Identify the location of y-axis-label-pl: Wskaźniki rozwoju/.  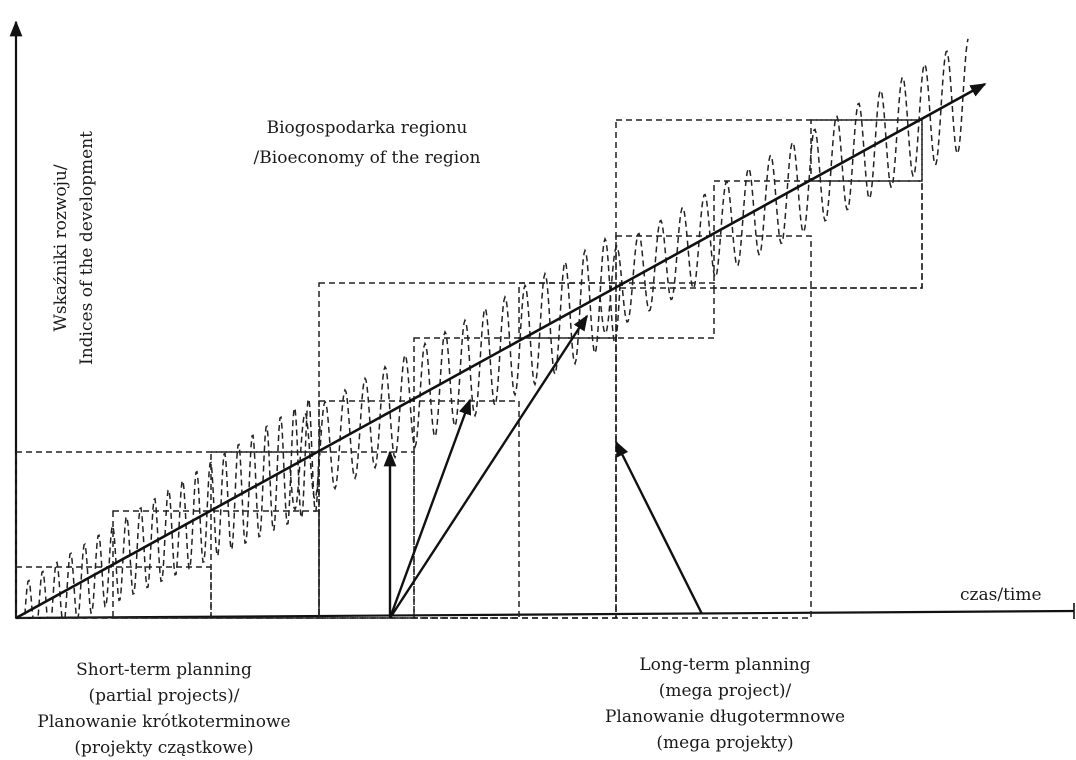
(61, 247).